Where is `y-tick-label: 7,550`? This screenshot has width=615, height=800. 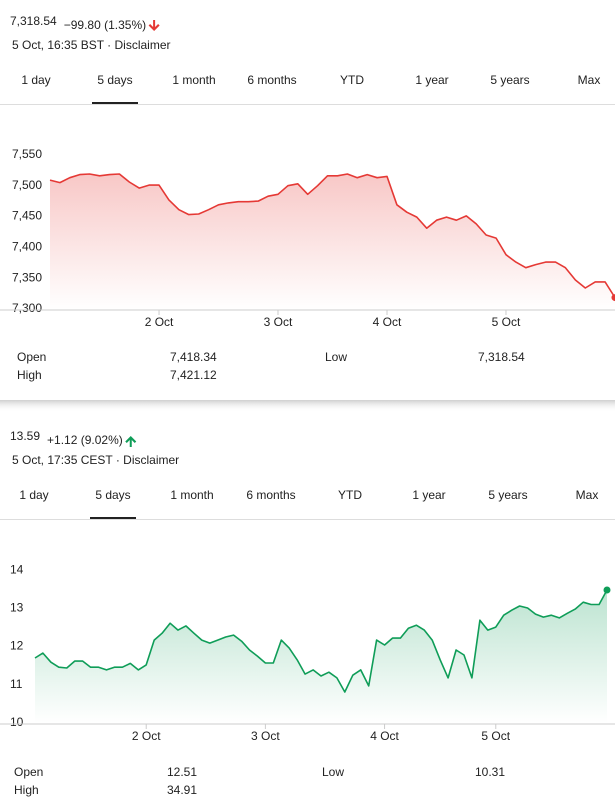 y-tick-label: 7,550 is located at coordinates (27, 154).